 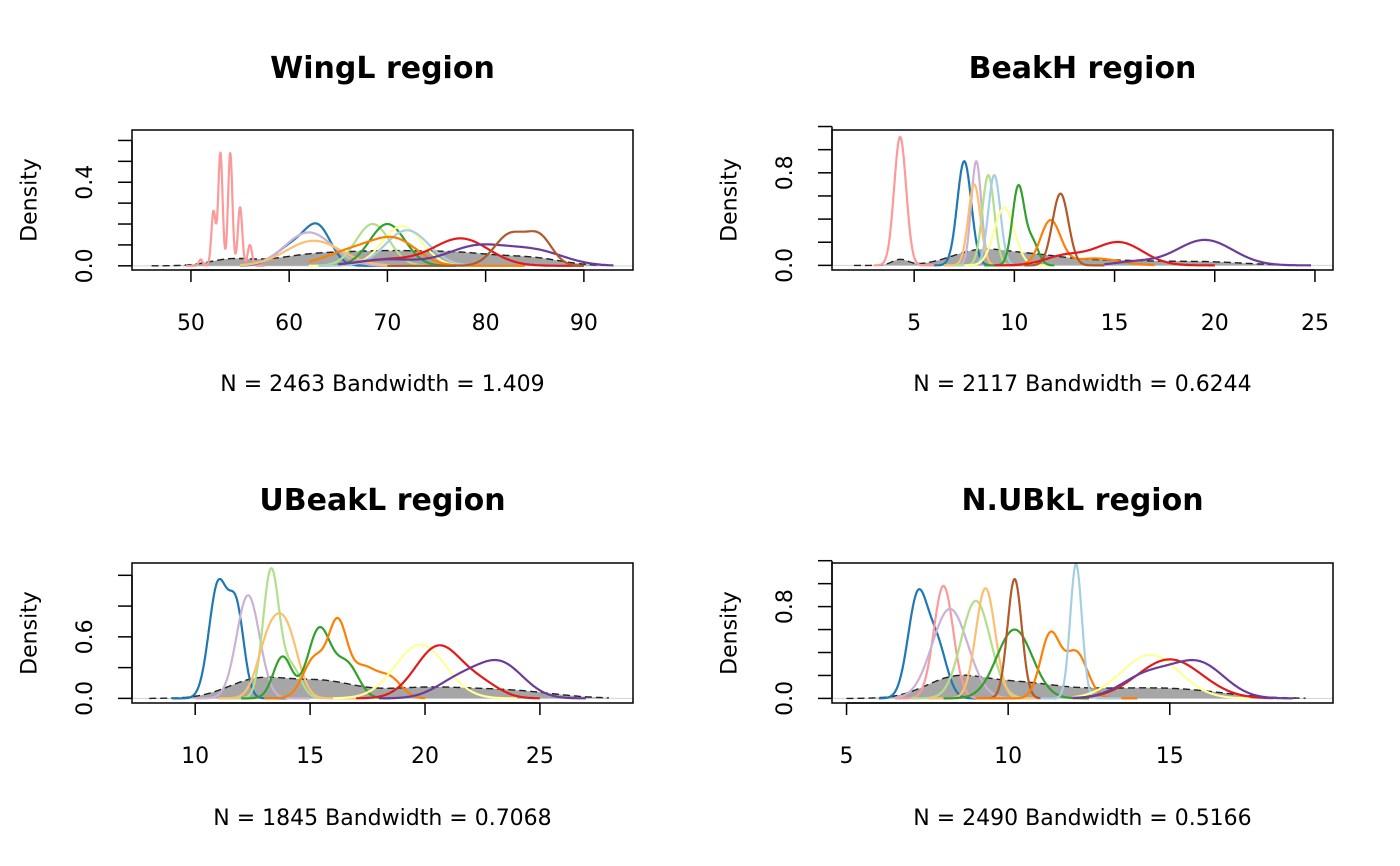 I want to click on y-axis: 0.0 0.6, so click(x=103, y=645).